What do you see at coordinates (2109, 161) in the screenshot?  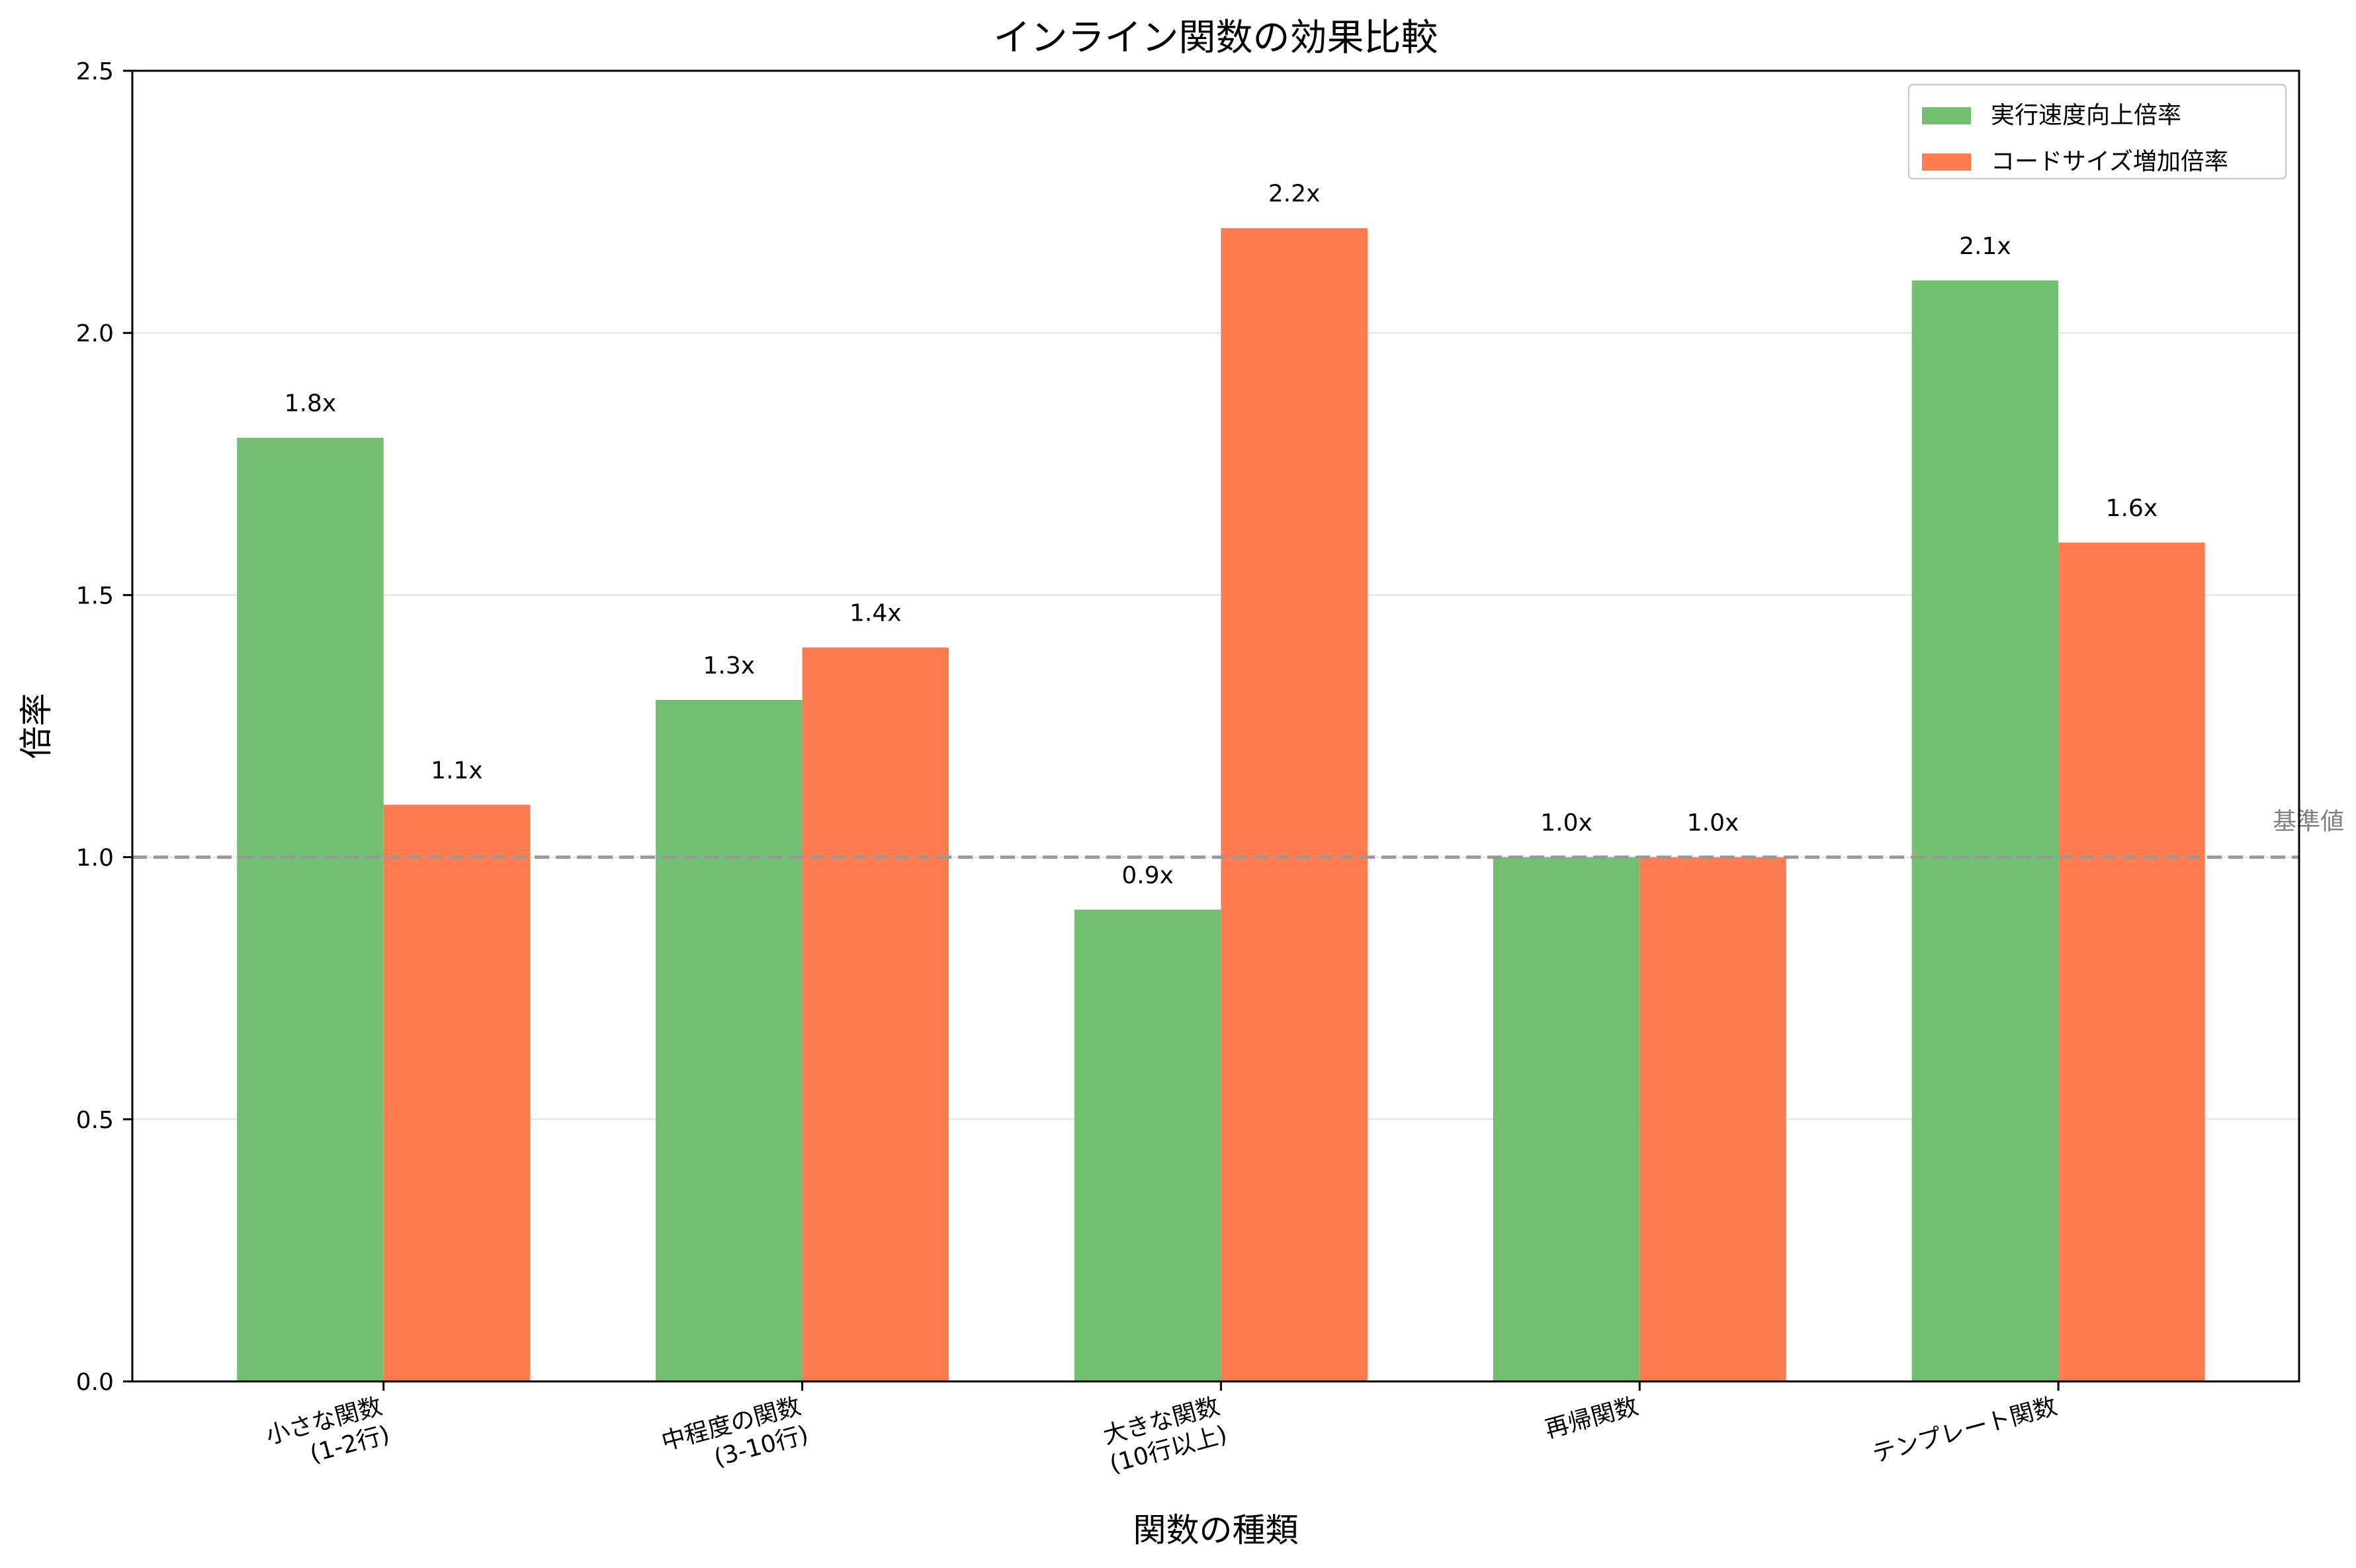 I see `legend-label: コードサイズ増加倍率` at bounding box center [2109, 161].